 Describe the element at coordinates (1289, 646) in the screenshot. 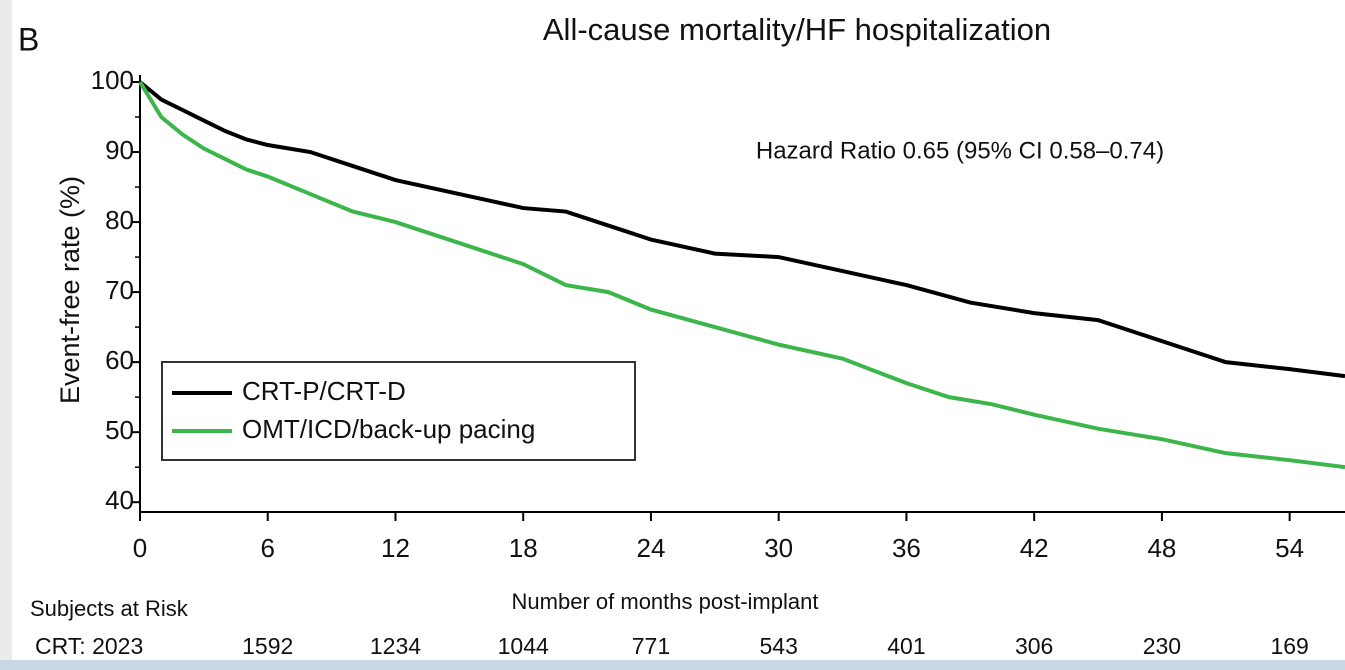

I see `at-risk-value: 169` at that location.